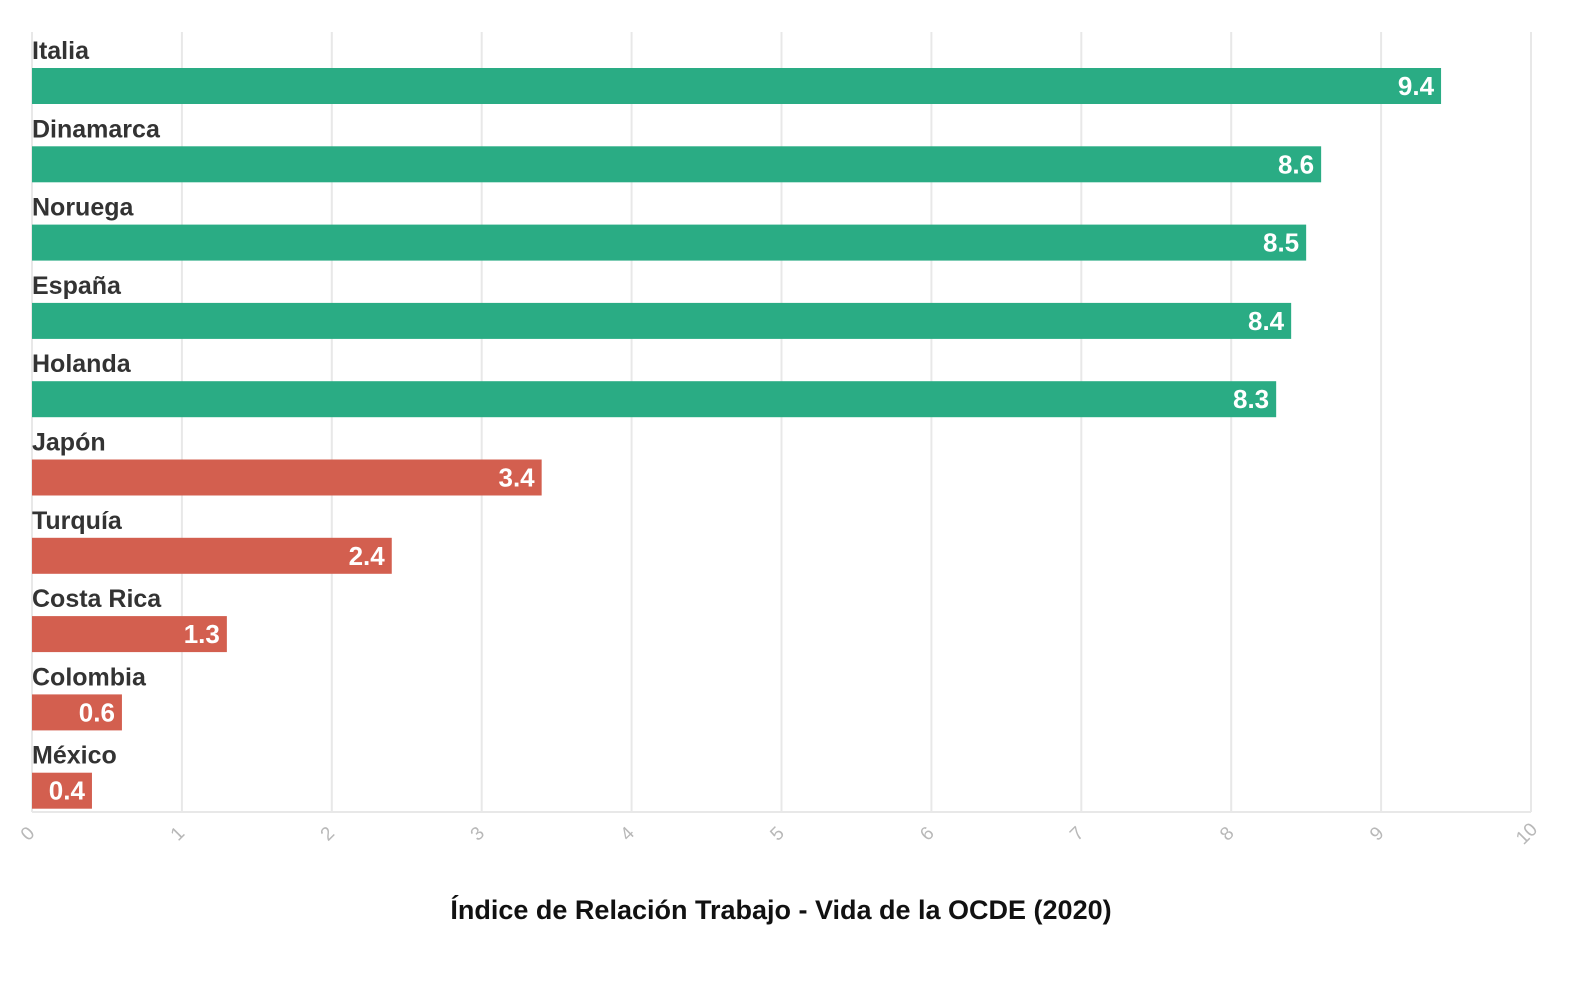 The width and height of the screenshot is (1592, 981). What do you see at coordinates (97, 599) in the screenshot?
I see `category-label: Costa Rica` at bounding box center [97, 599].